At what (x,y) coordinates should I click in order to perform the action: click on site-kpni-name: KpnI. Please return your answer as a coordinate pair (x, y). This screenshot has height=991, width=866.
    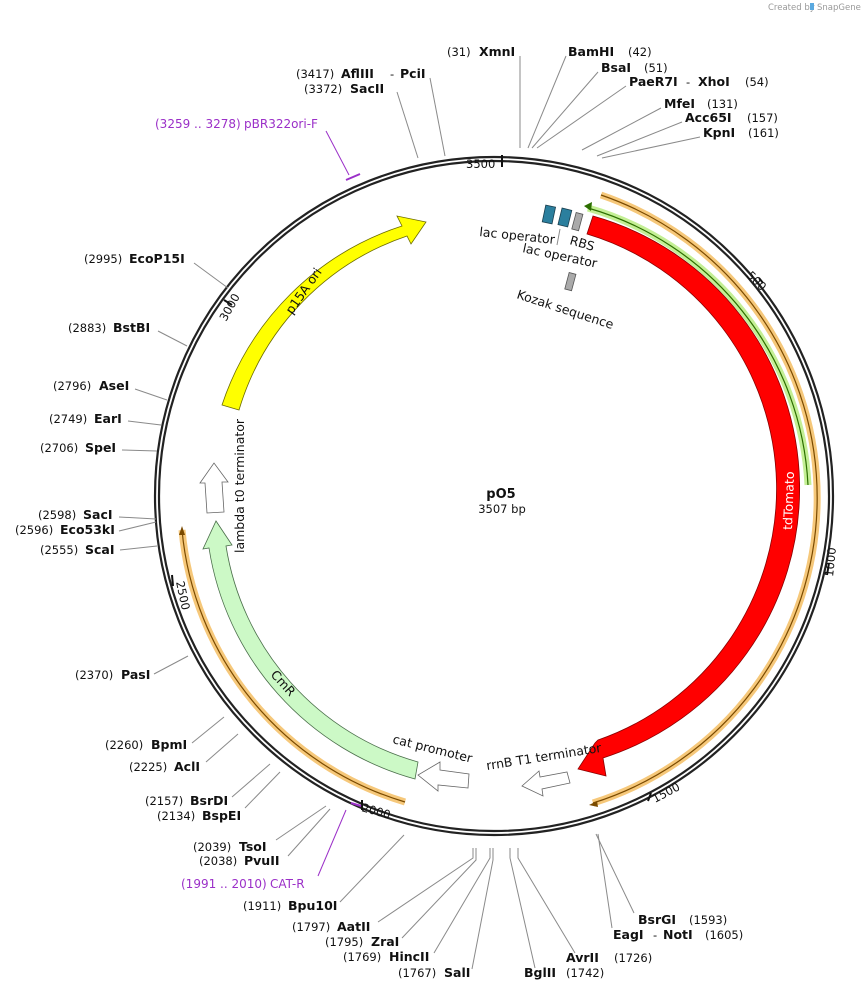
    Looking at the image, I should click on (719, 132).